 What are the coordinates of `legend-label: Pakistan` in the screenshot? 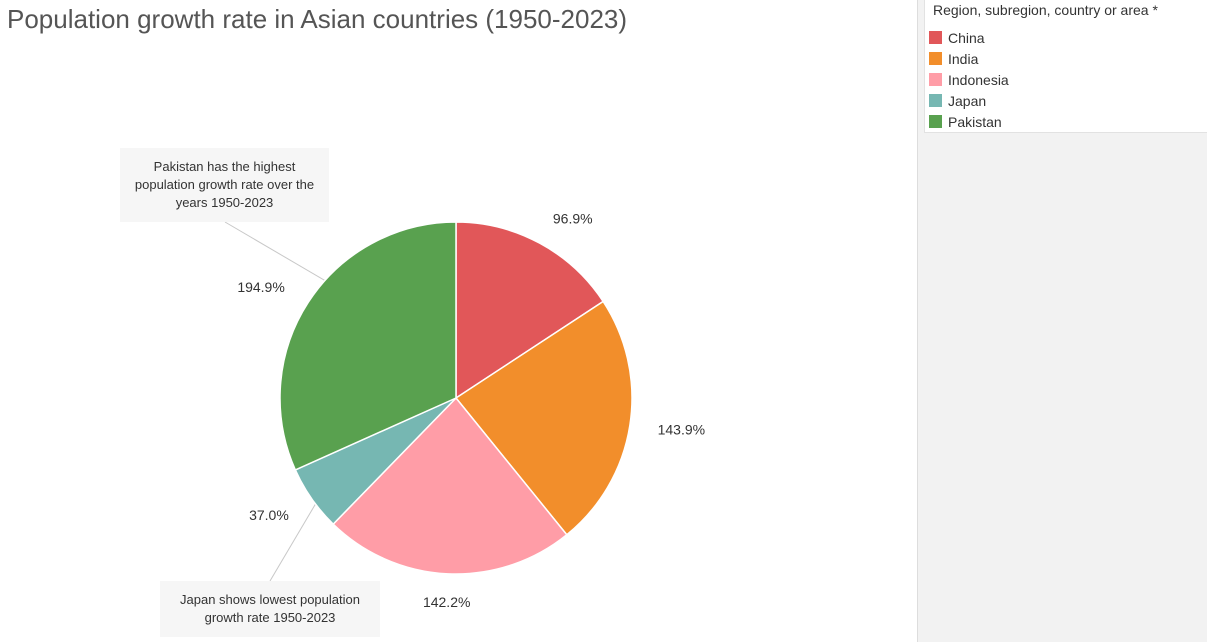 It's located at (975, 122).